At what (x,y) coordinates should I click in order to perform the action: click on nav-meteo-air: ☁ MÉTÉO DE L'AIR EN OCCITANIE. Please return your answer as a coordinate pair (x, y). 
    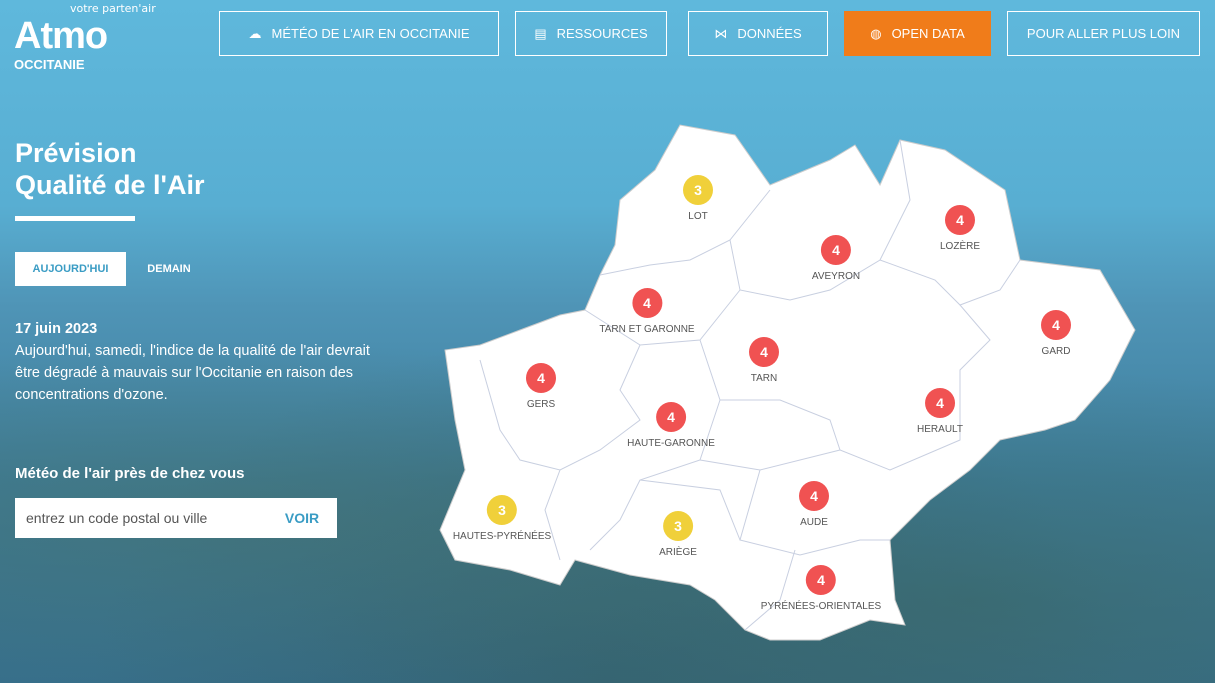
    Looking at the image, I should click on (359, 33).